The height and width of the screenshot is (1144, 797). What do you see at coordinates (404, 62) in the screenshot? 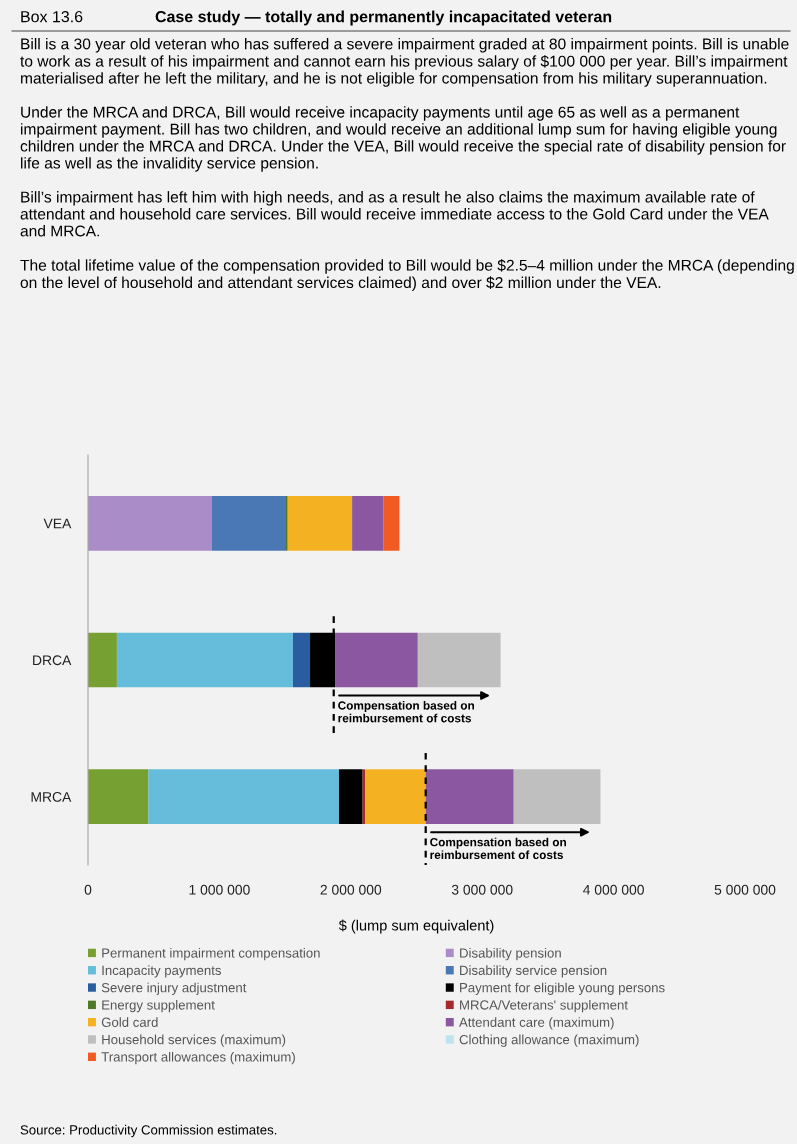
I see `text: Bill is a 30 year old veteran who has suffered a severe impairment graded at 80 impairment points. Bill is unable to work as a result of his impairment and cannot earn his previous salary of $100 000 per year. Bill’s impairment materialised after he left the military, and he is not eligible for compensation from his military superannuation.` at bounding box center [404, 62].